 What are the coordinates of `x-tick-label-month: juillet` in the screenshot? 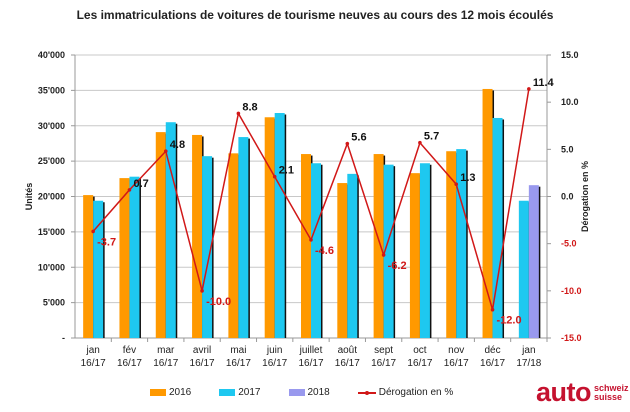 It's located at (311, 350).